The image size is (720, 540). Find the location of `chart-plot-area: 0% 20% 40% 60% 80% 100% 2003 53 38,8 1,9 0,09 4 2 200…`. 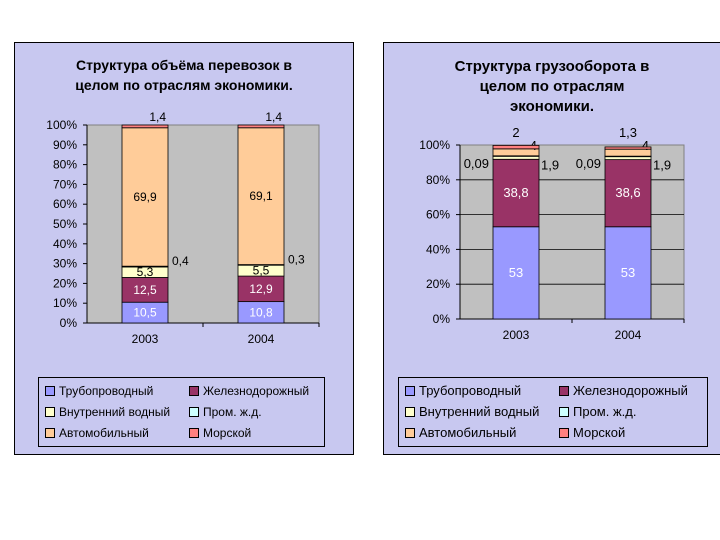

chart-plot-area: 0% 20% 40% 60% 80% 100% 2003 53 38,8 1,9 0,09 4 2 200… is located at coordinates (552, 233).